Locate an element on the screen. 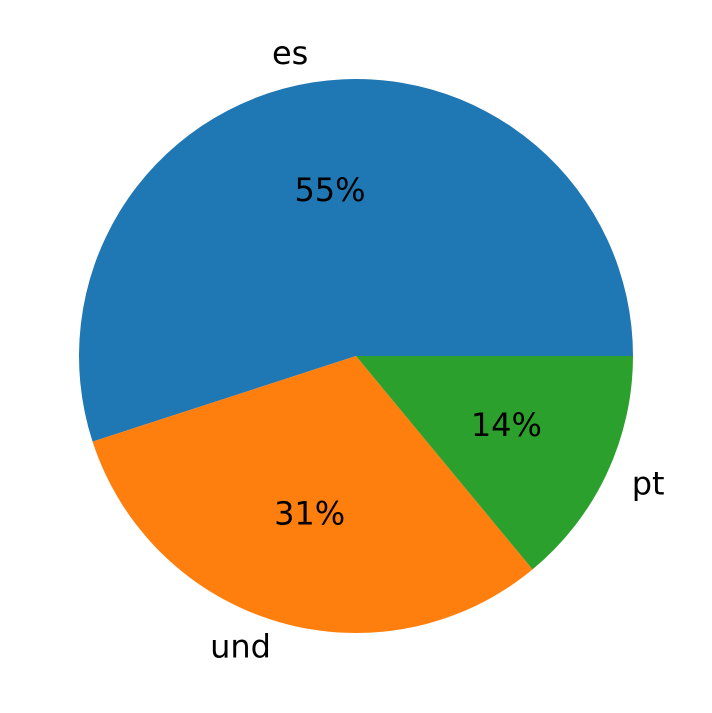 The height and width of the screenshot is (713, 712). slice-label: und is located at coordinates (240, 647).